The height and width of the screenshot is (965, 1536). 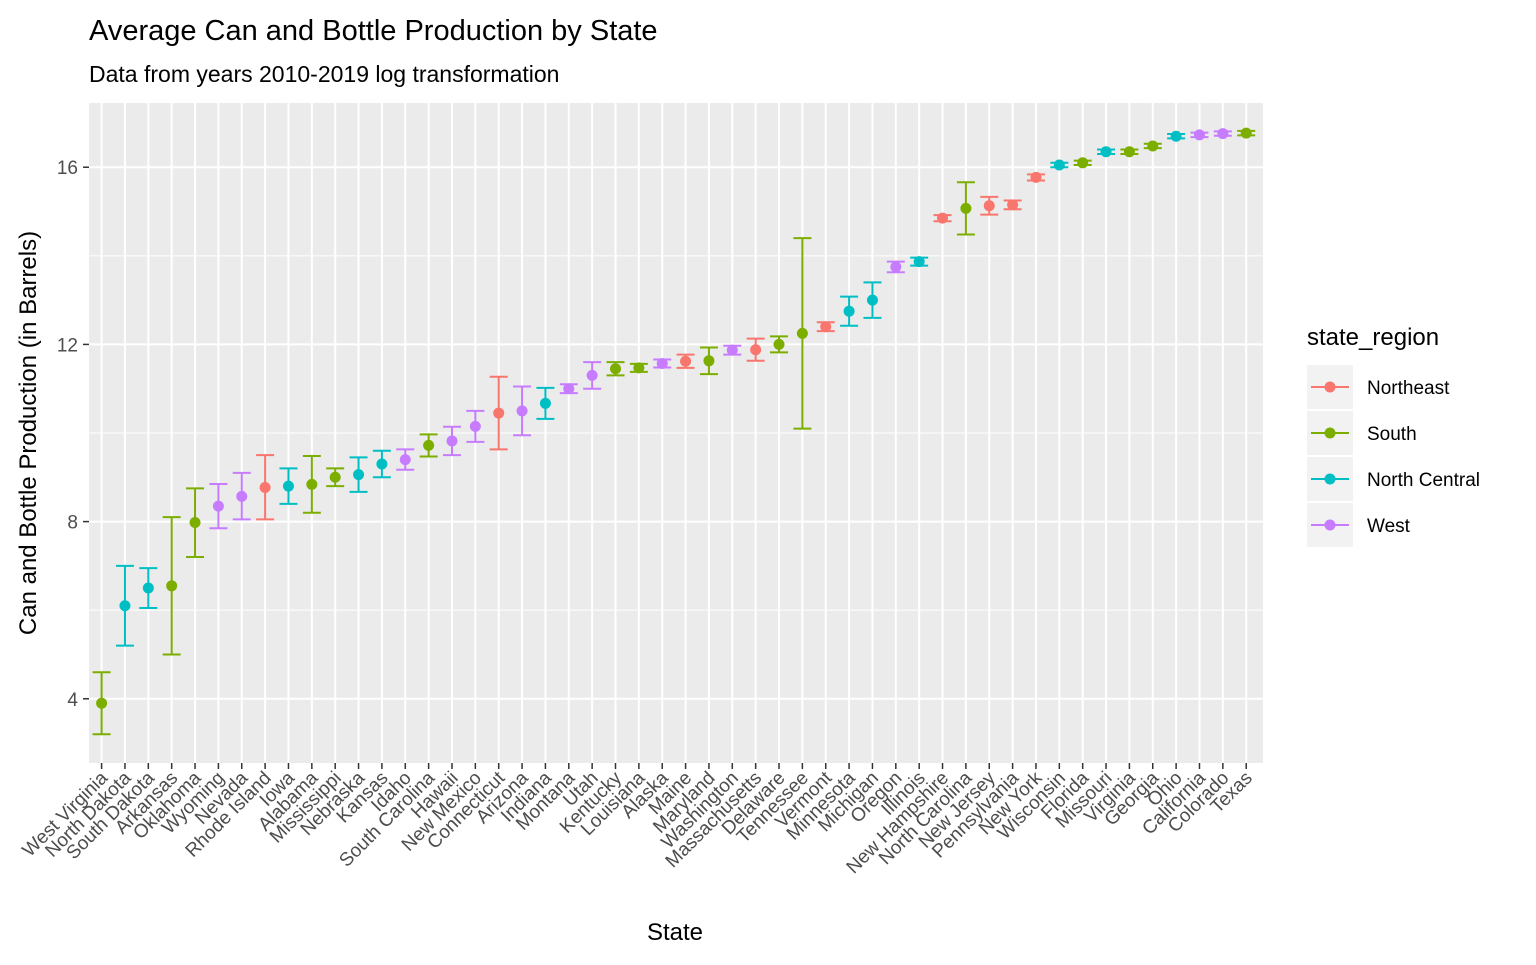 What do you see at coordinates (1373, 337) in the screenshot?
I see `legend-title: state_region` at bounding box center [1373, 337].